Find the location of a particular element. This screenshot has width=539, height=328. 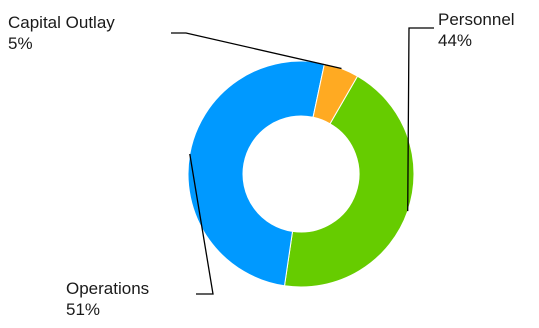

leader-line-capital-outlay is located at coordinates (256, 51).